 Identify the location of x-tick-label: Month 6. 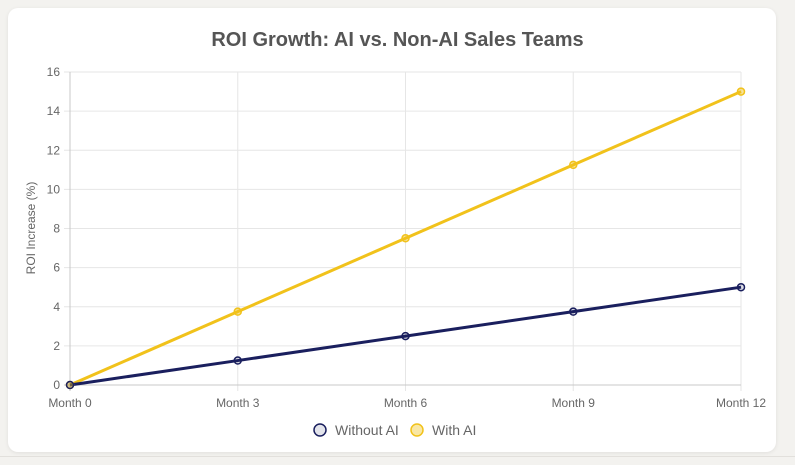
(406, 403).